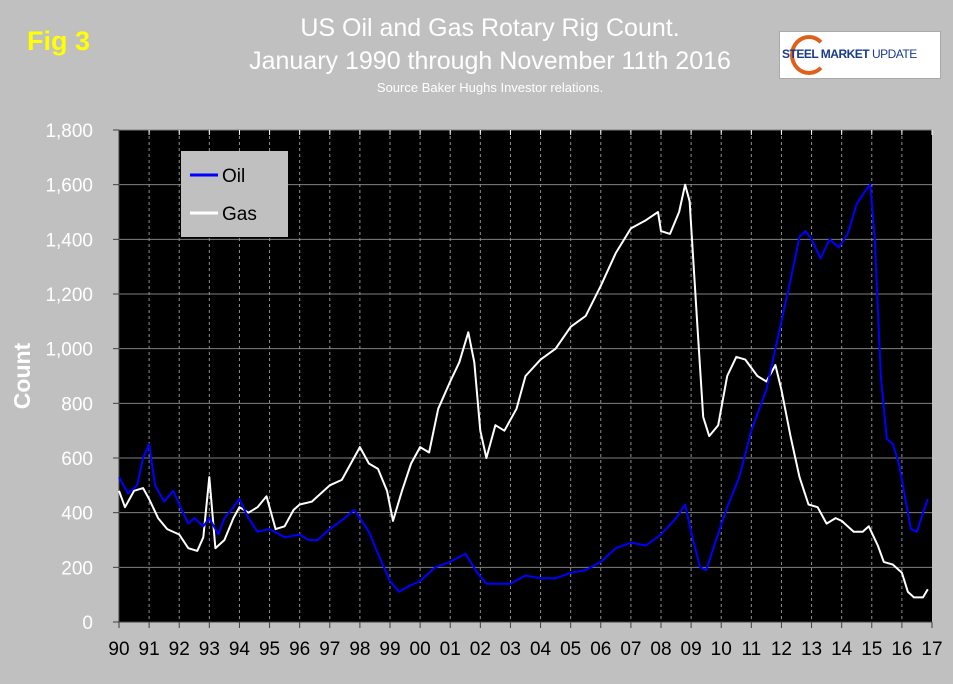 This screenshot has width=953, height=684. Describe the element at coordinates (22, 375) in the screenshot. I see `y-axis-label: Count` at that location.